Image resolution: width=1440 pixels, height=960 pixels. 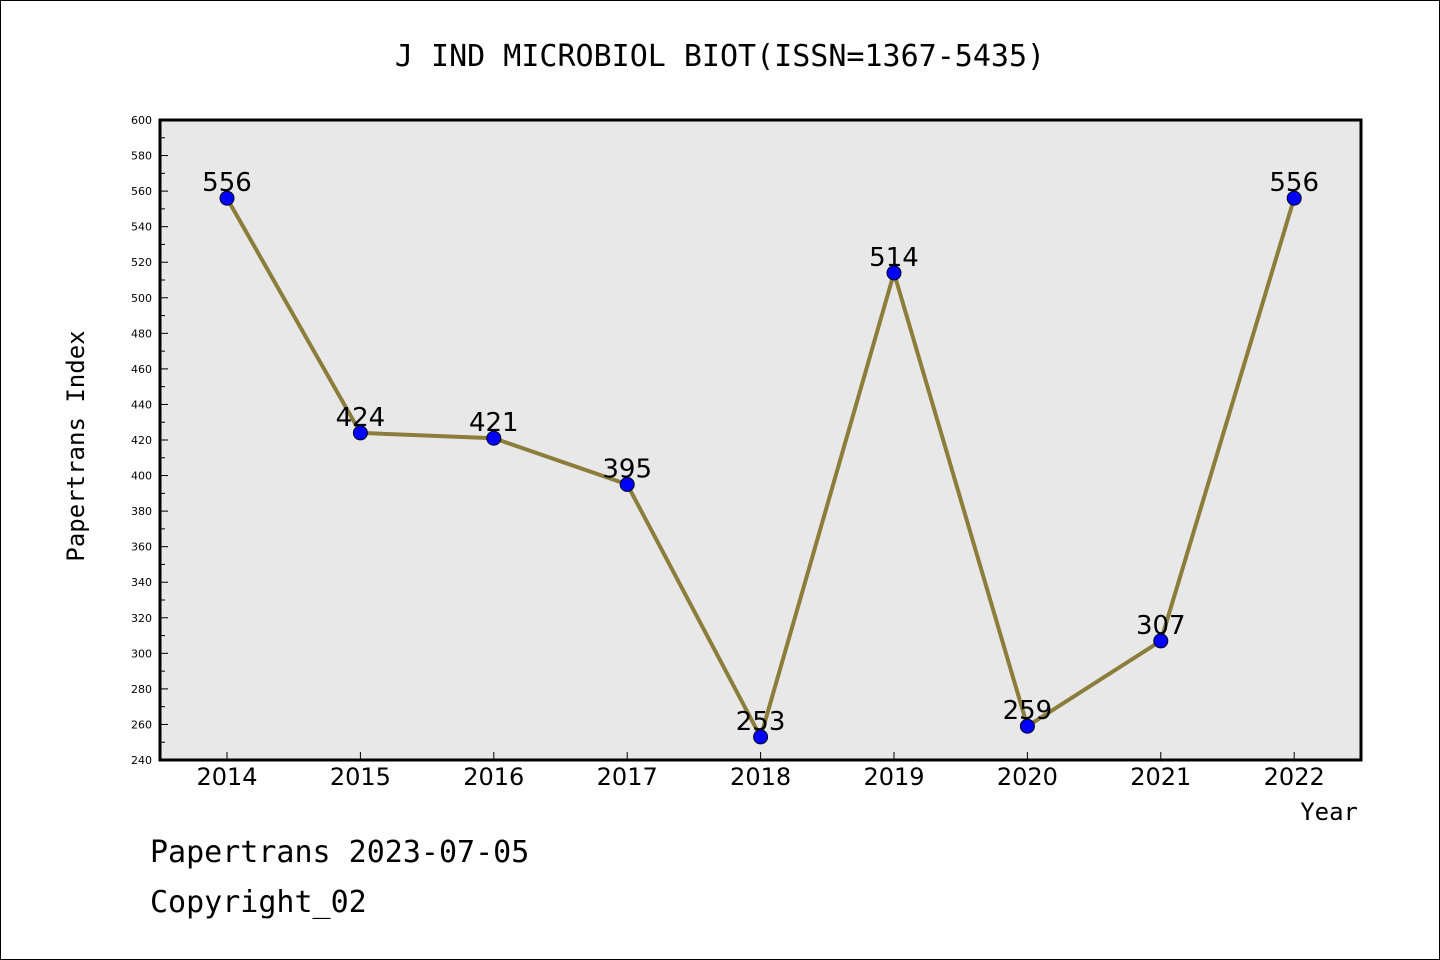 What do you see at coordinates (360, 777) in the screenshot?
I see `x-tick-label: 2015` at bounding box center [360, 777].